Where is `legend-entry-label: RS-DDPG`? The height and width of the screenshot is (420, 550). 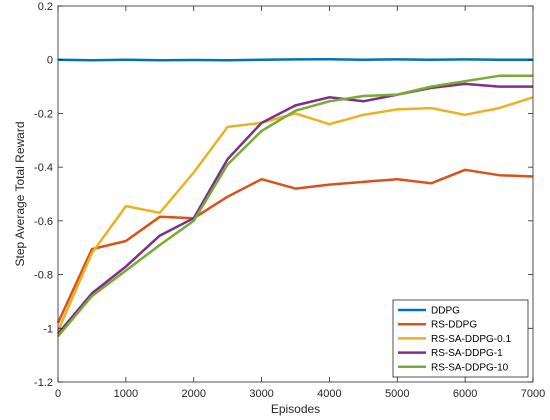 legend-entry-label: RS-DDPG is located at coordinates (454, 325).